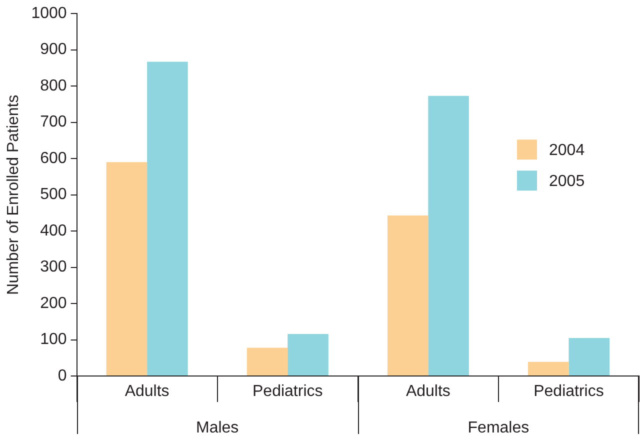  Describe the element at coordinates (53, 49) in the screenshot. I see `y-tick-label: 900` at that location.